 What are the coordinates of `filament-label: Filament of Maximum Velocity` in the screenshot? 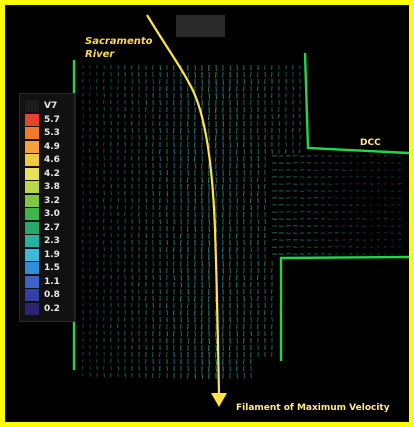 It's located at (313, 408).